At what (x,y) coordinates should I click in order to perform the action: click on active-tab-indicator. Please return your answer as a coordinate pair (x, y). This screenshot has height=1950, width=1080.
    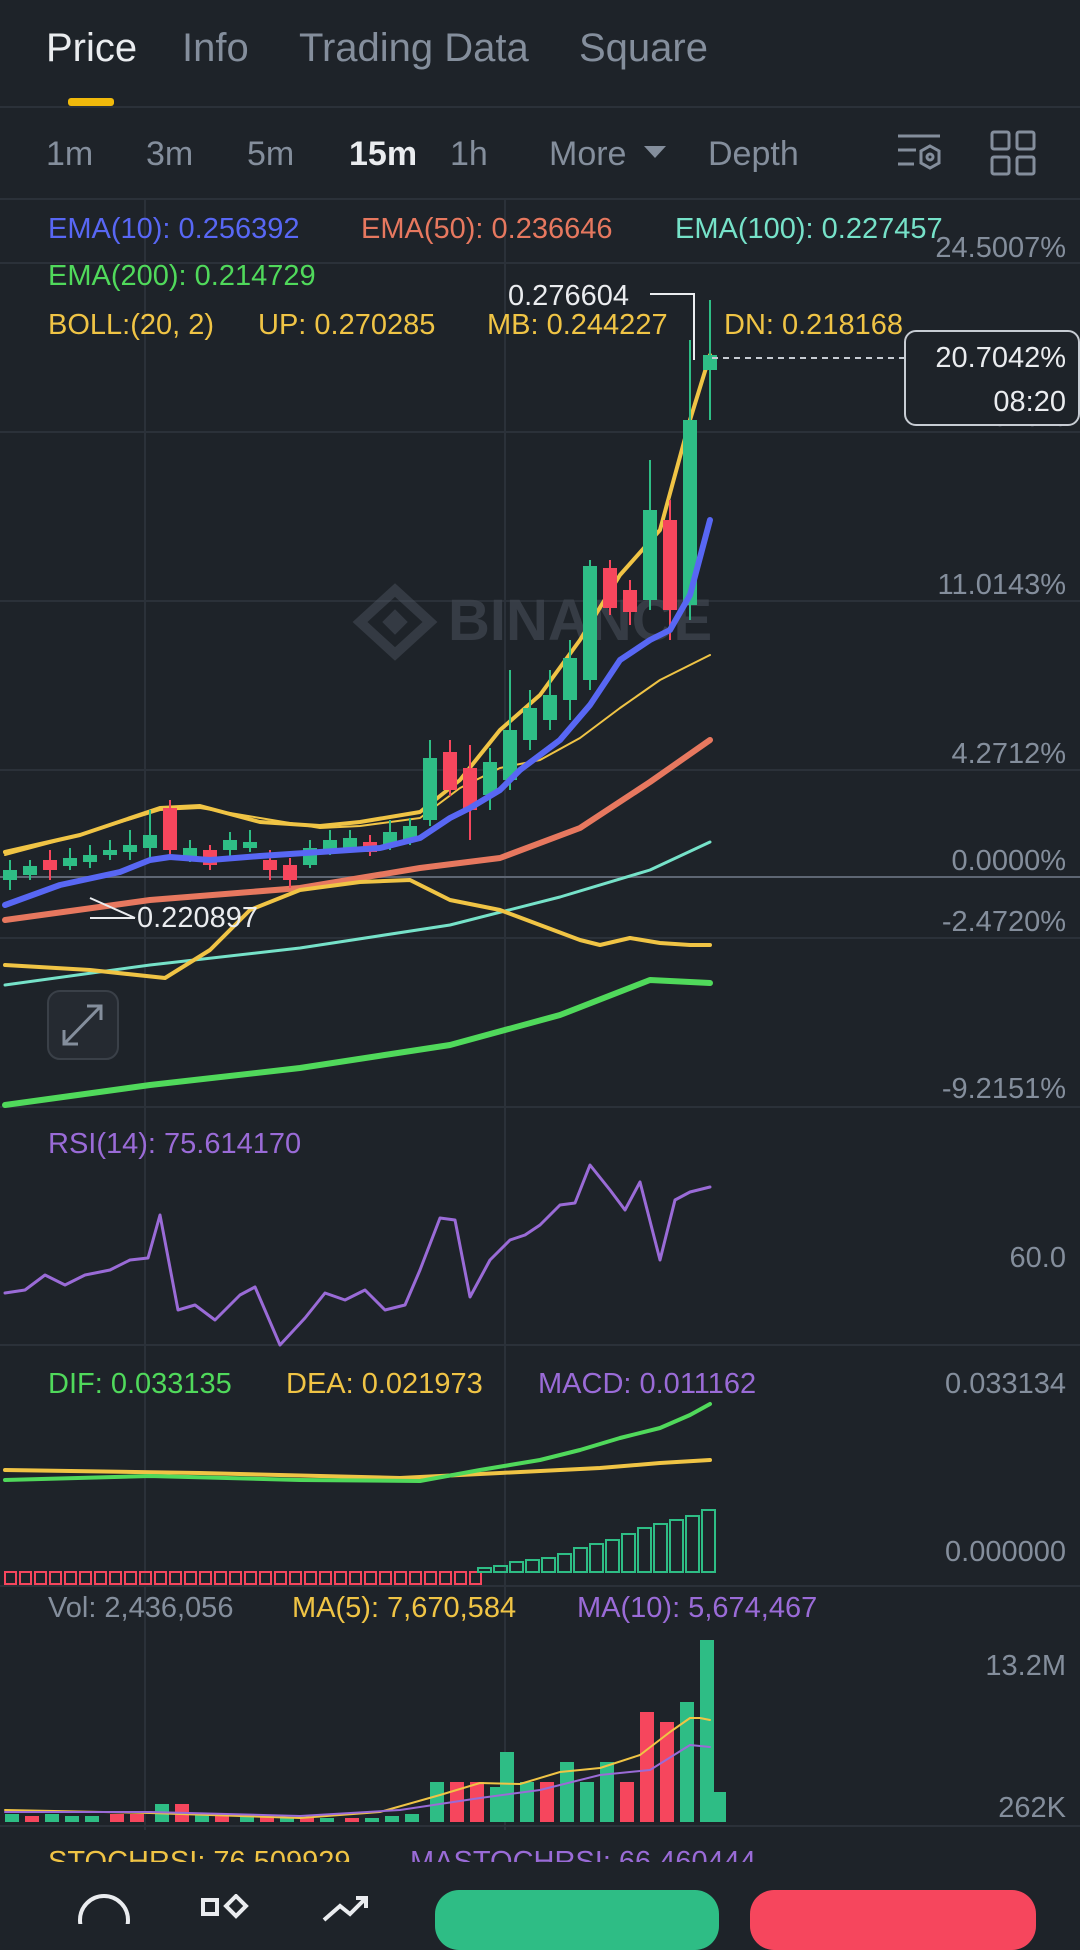
    Looking at the image, I should click on (91, 102).